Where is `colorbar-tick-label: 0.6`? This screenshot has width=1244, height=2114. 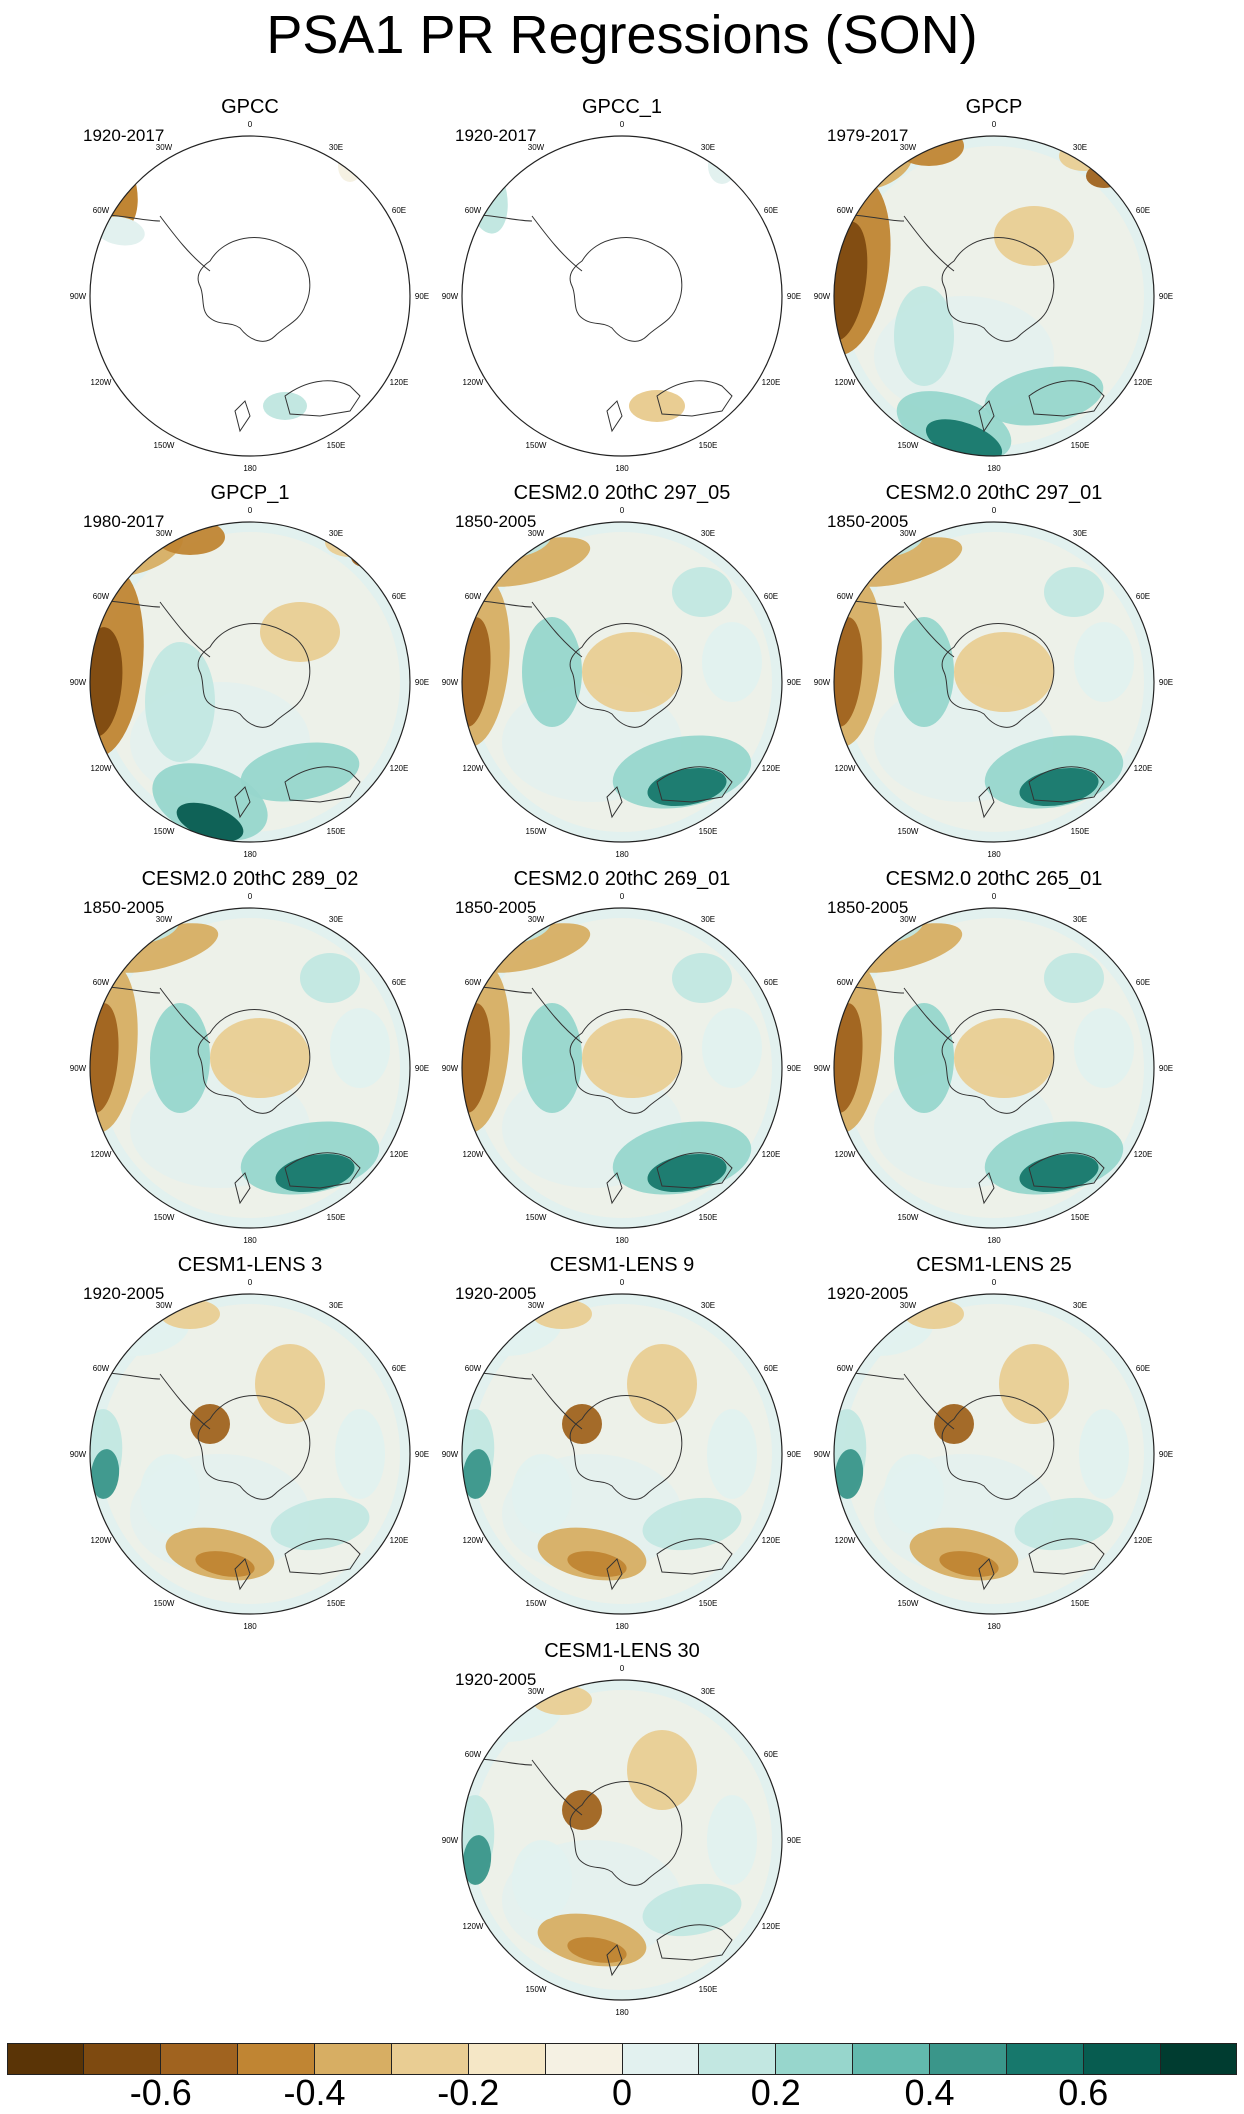 colorbar-tick-label: 0.6 is located at coordinates (1083, 2092).